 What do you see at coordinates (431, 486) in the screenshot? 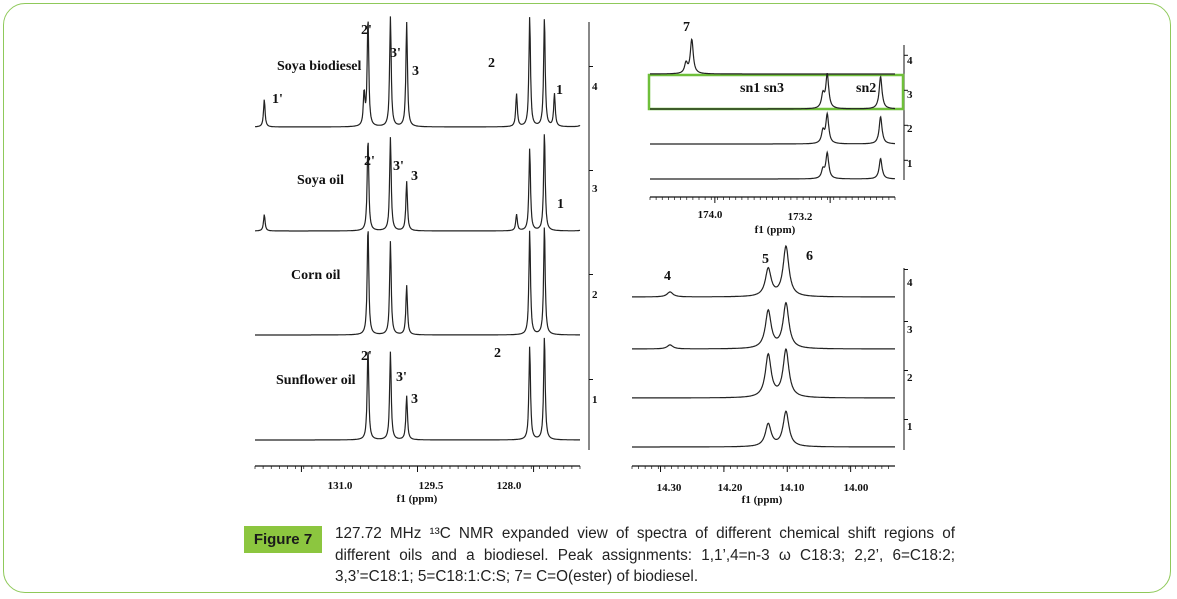
I see `olefinic-xtick-2: 129.5` at bounding box center [431, 486].